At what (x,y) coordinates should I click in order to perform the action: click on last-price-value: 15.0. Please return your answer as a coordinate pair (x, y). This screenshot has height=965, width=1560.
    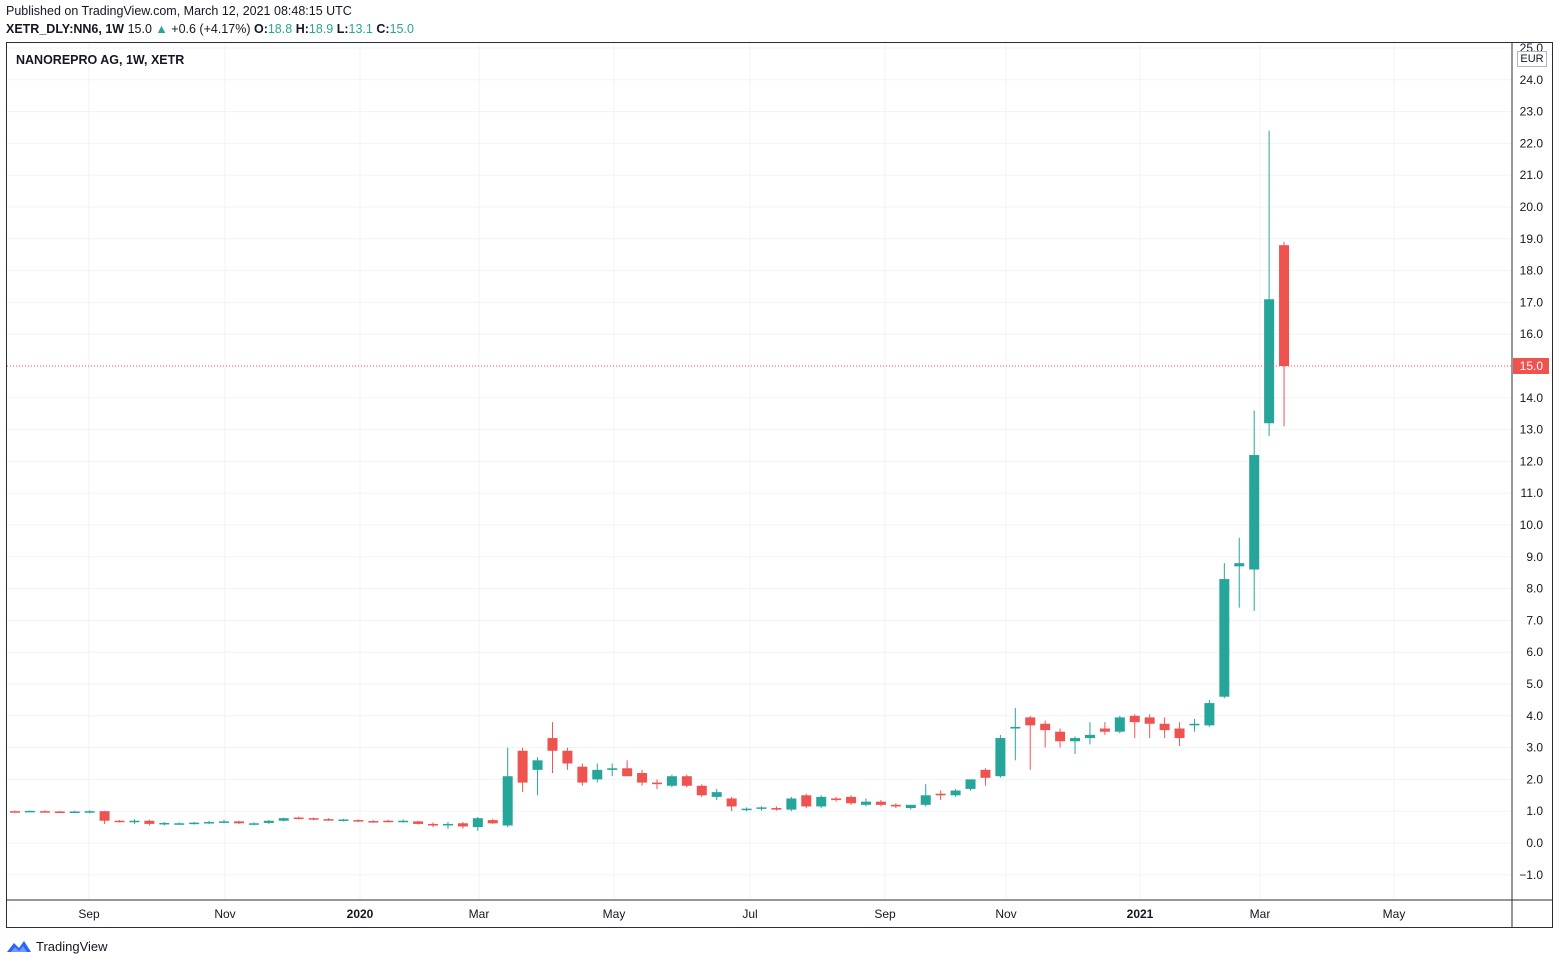
    Looking at the image, I should click on (139, 29).